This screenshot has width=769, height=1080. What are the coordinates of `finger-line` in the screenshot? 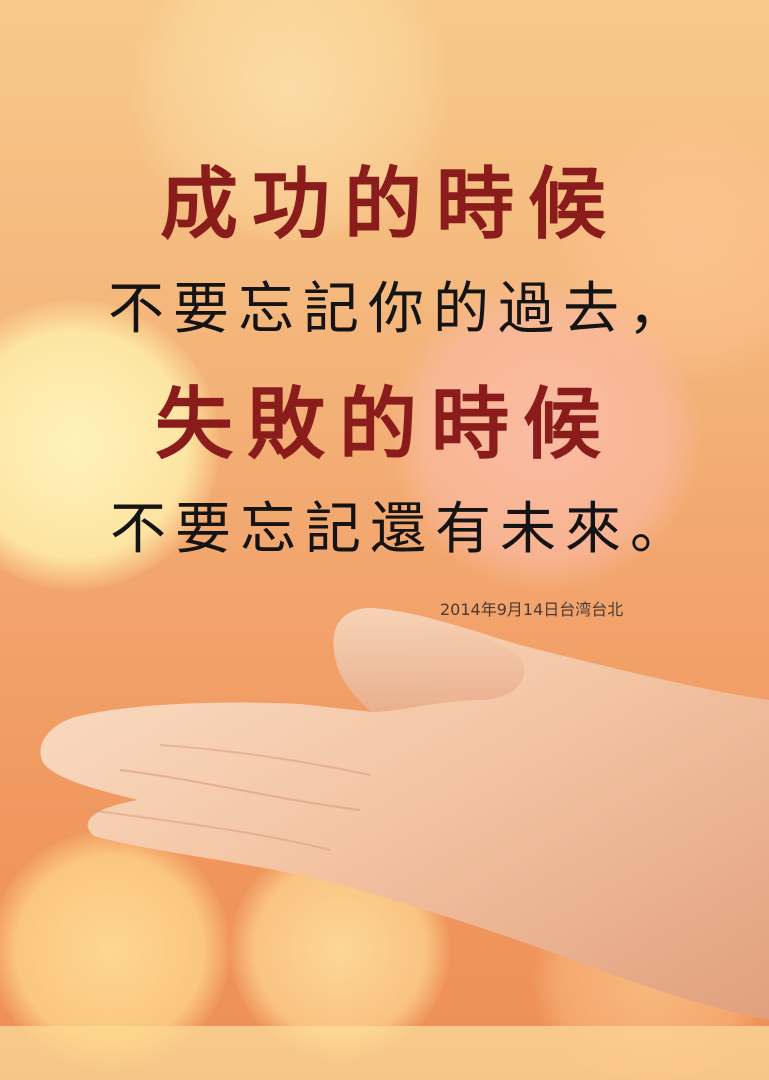 It's located at (210, 830).